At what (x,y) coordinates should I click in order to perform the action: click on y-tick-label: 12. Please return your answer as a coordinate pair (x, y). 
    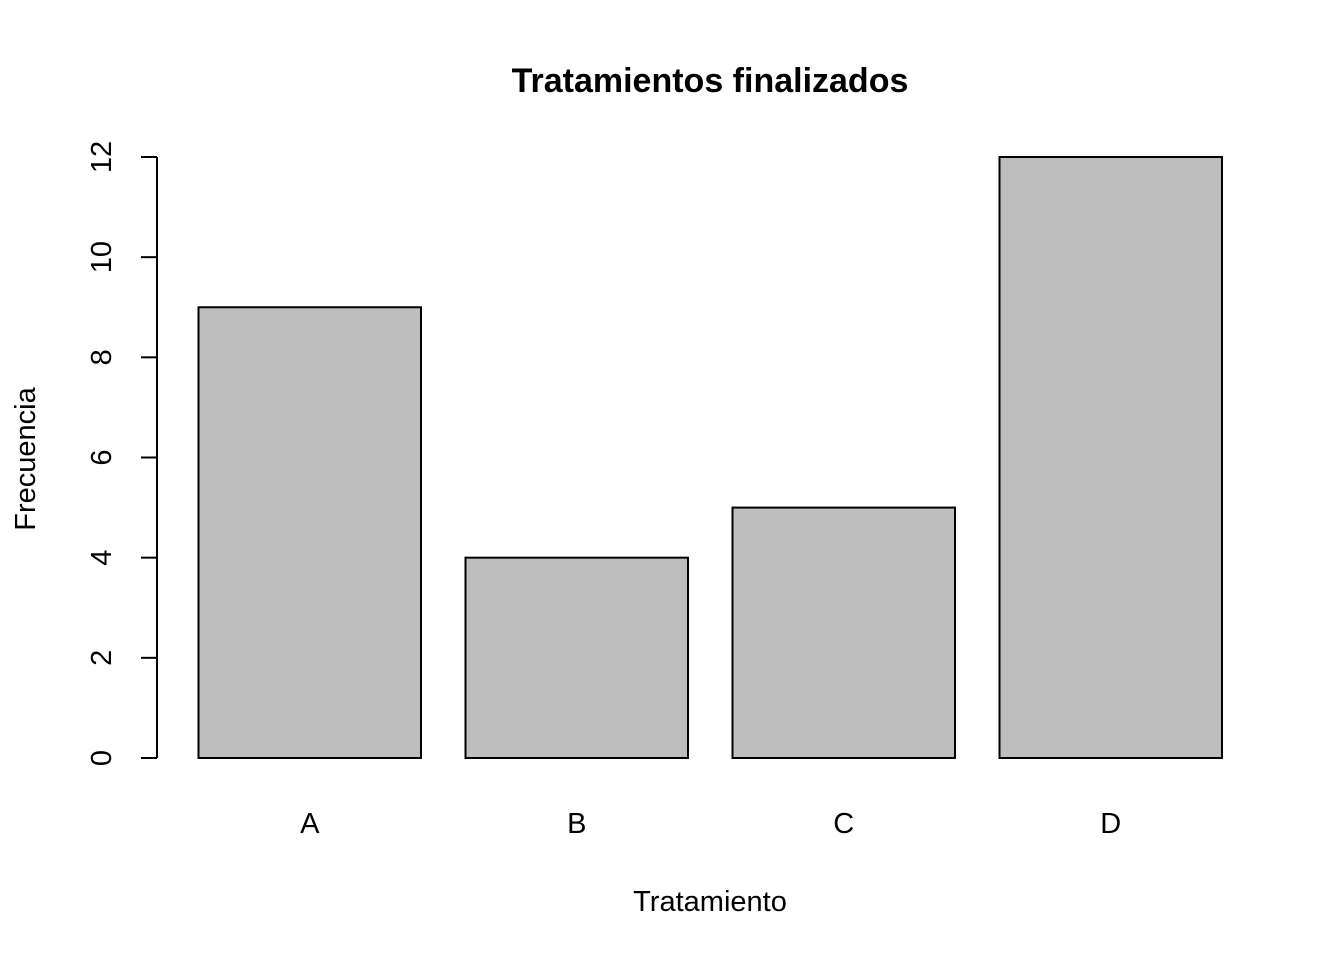
    Looking at the image, I should click on (102, 157).